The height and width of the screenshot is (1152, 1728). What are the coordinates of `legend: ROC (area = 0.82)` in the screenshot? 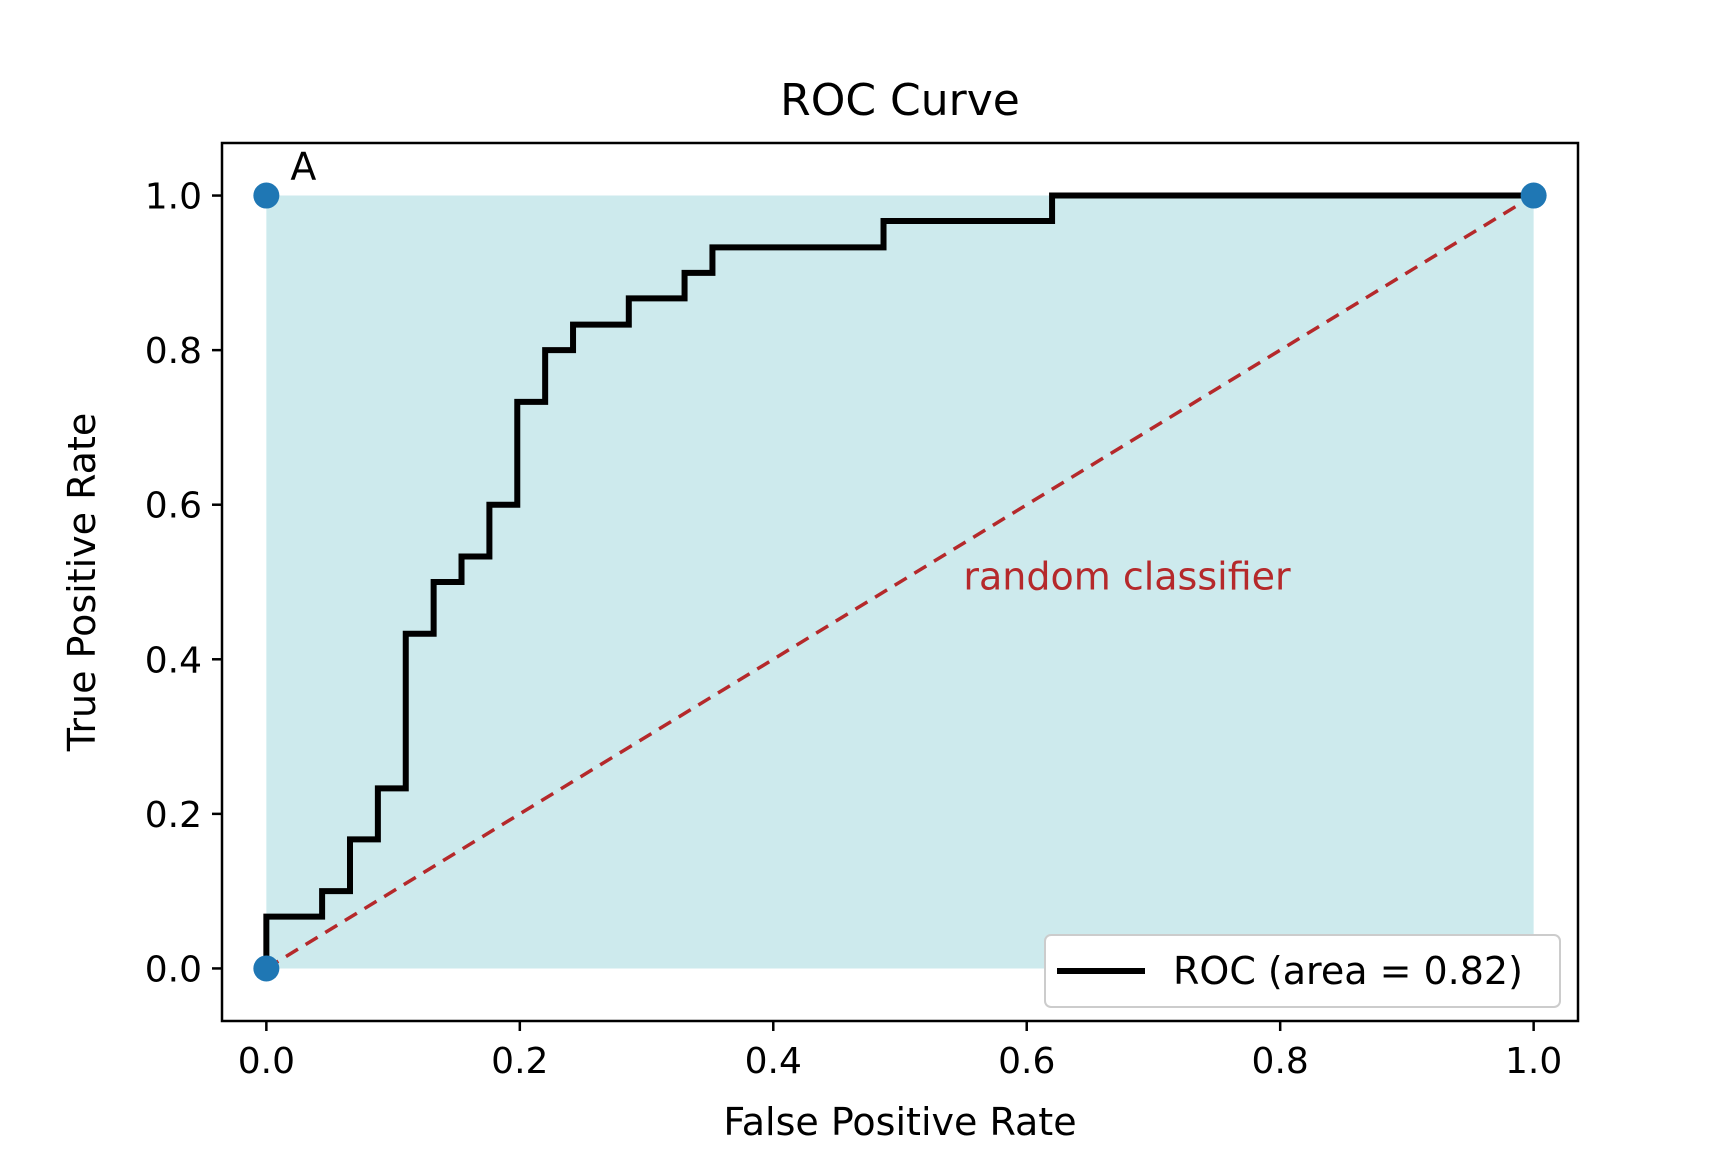 It's located at (1302, 971).